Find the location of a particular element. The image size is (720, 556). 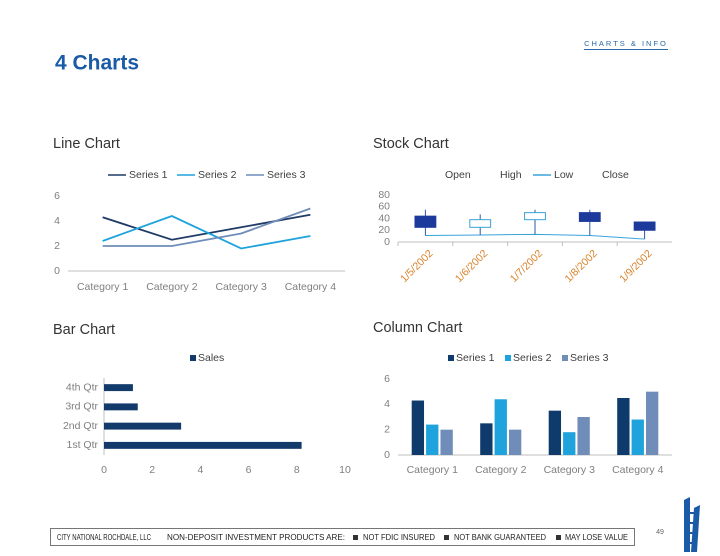

legend-label: High is located at coordinates (511, 175).